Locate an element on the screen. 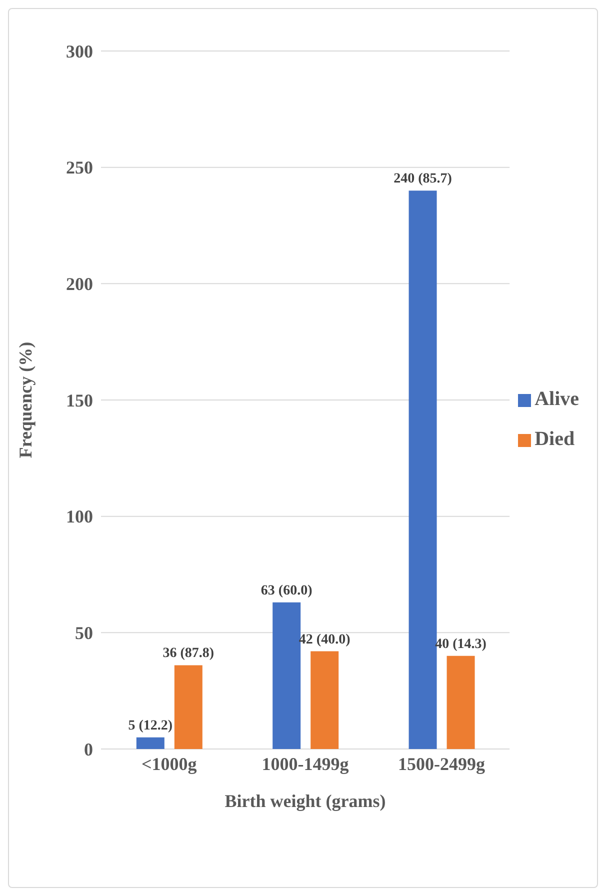 The height and width of the screenshot is (896, 606). data-label: 5 (12.2) is located at coordinates (150, 726).